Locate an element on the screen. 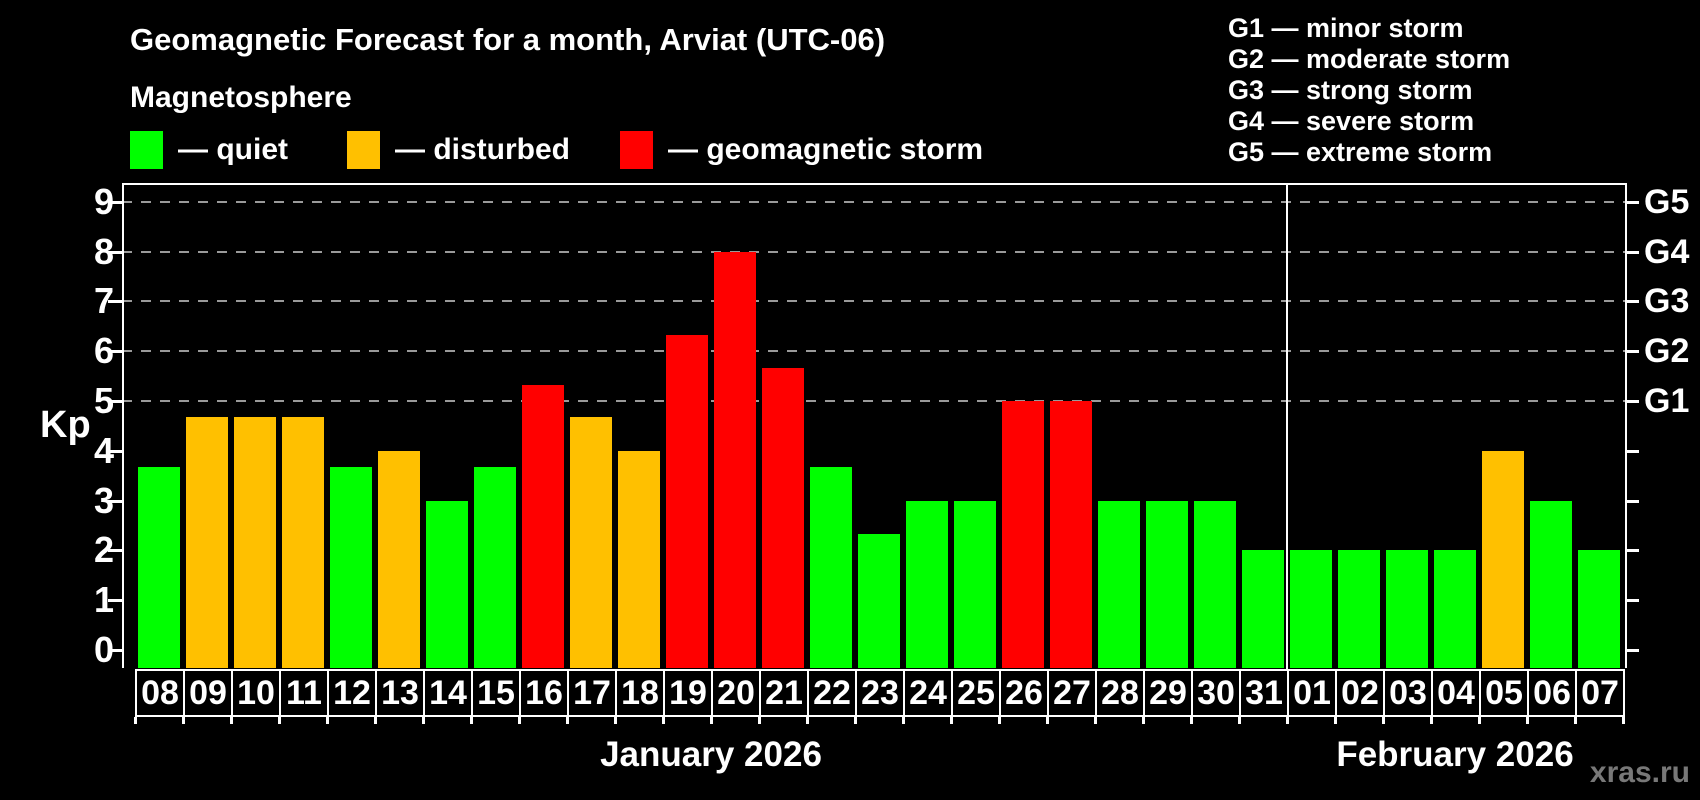 Image resolution: width=1700 pixels, height=800 pixels. y-axis-label-8: 8 is located at coordinates (103, 251).